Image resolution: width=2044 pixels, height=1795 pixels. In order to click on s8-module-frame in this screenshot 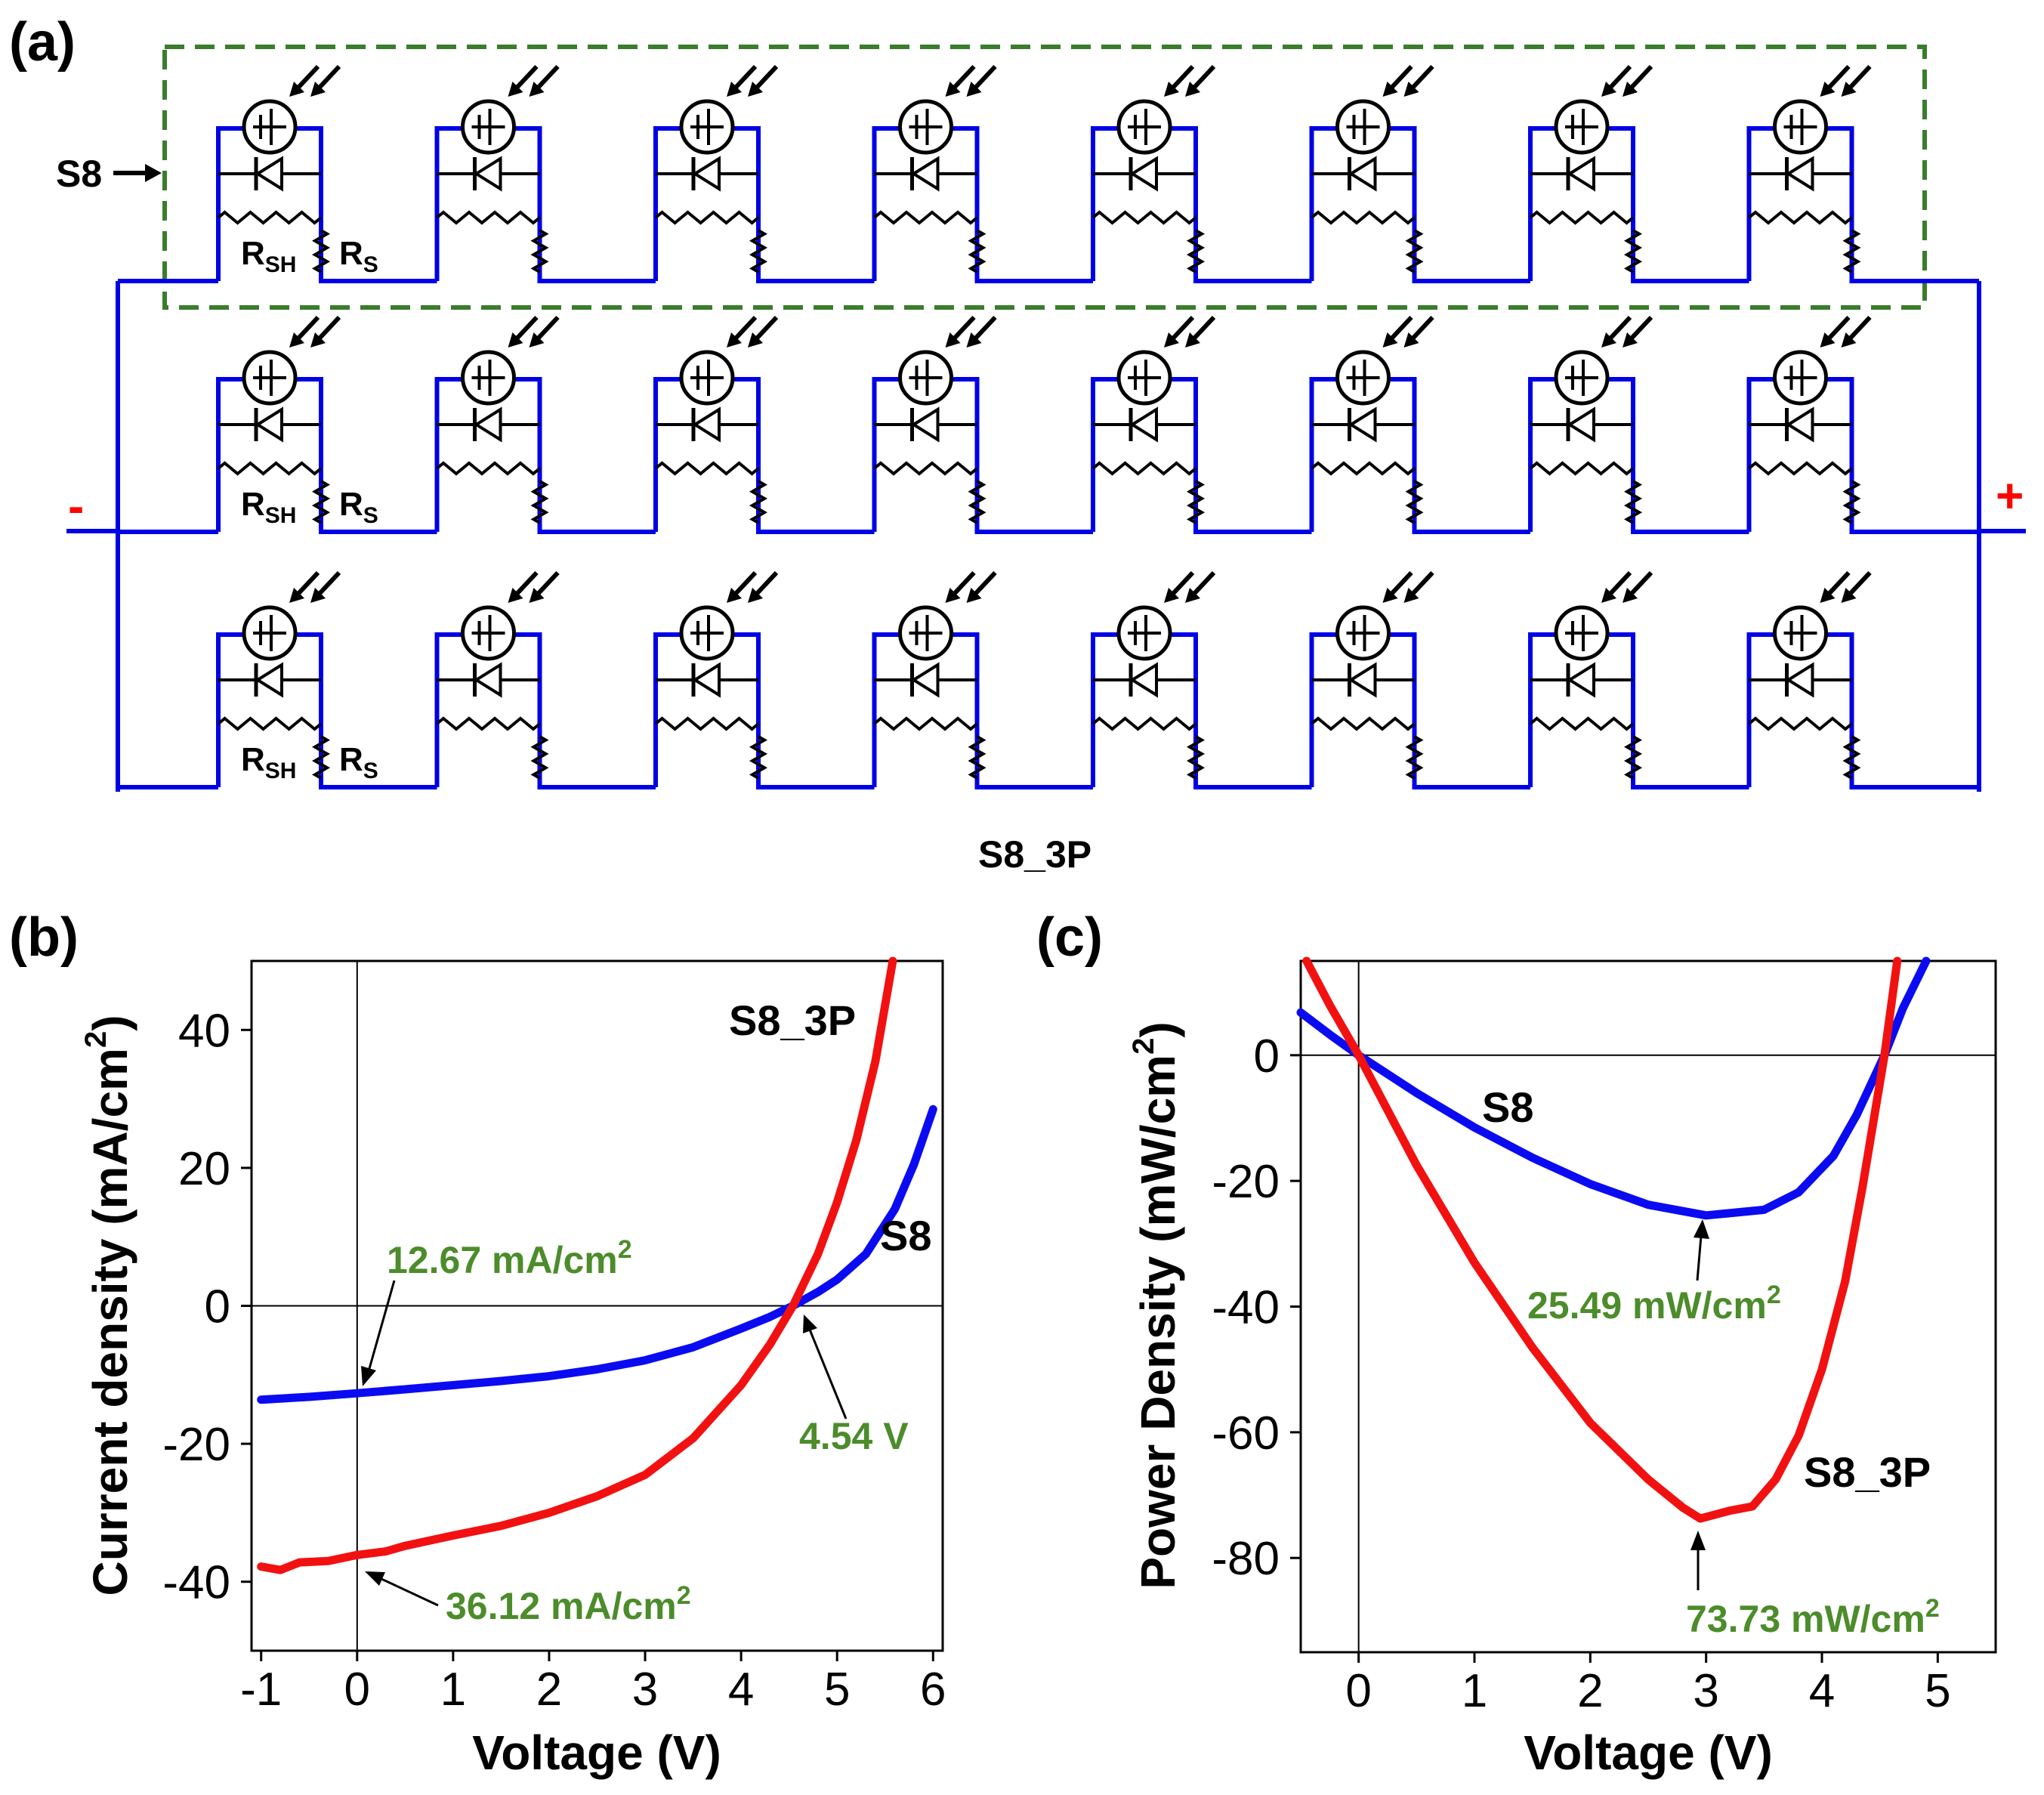, I will do `click(1044, 177)`.